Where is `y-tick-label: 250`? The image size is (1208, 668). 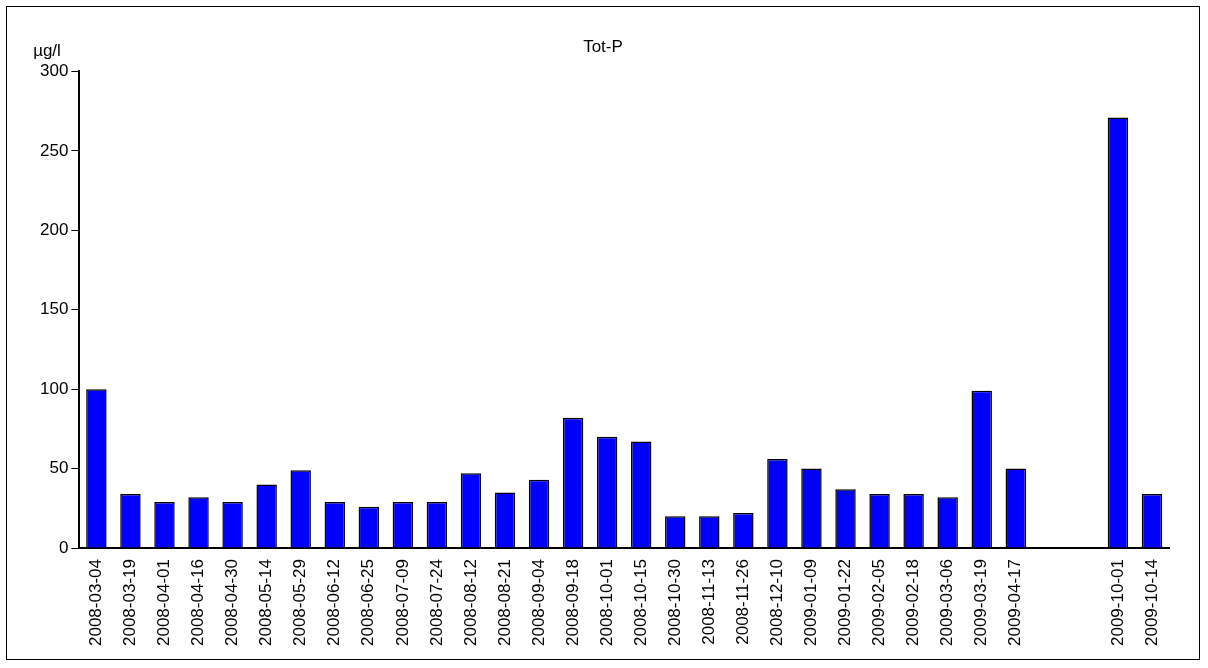 y-tick-label: 250 is located at coordinates (54, 150).